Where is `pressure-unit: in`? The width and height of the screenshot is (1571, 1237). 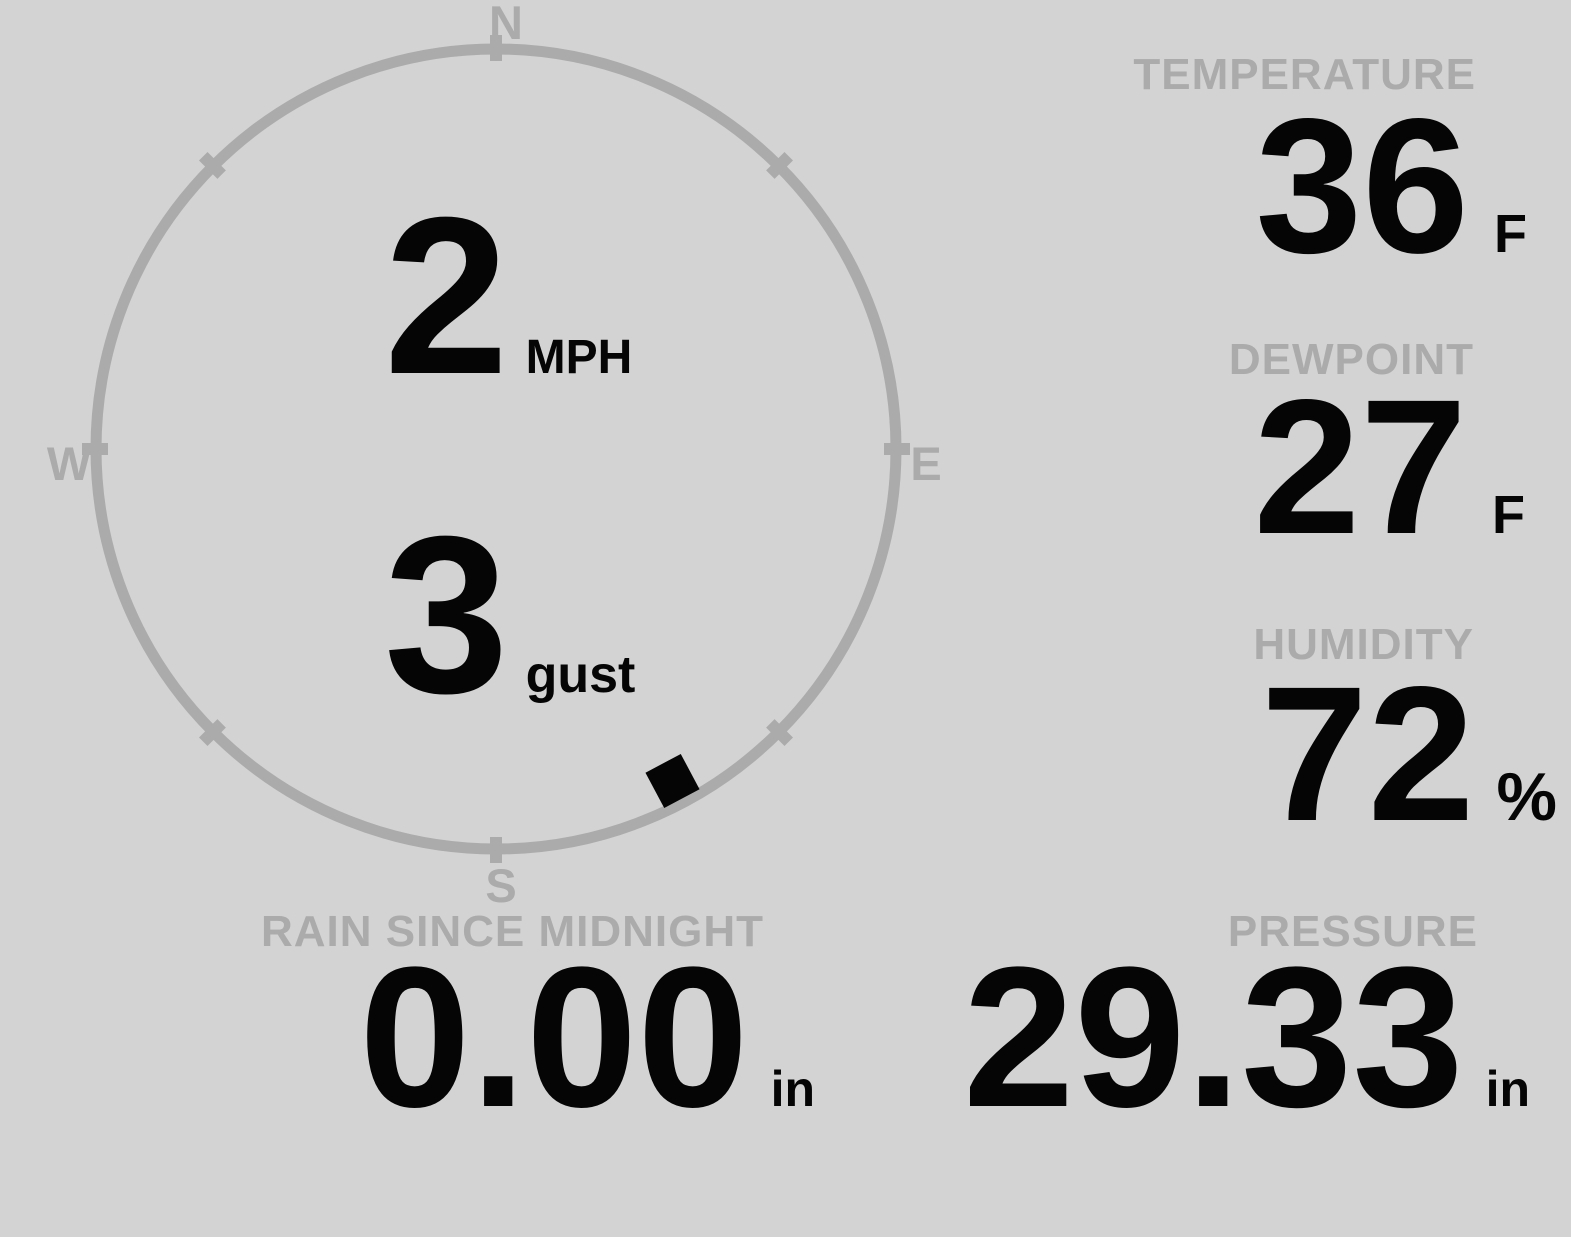 pressure-unit: in is located at coordinates (1507, 1089).